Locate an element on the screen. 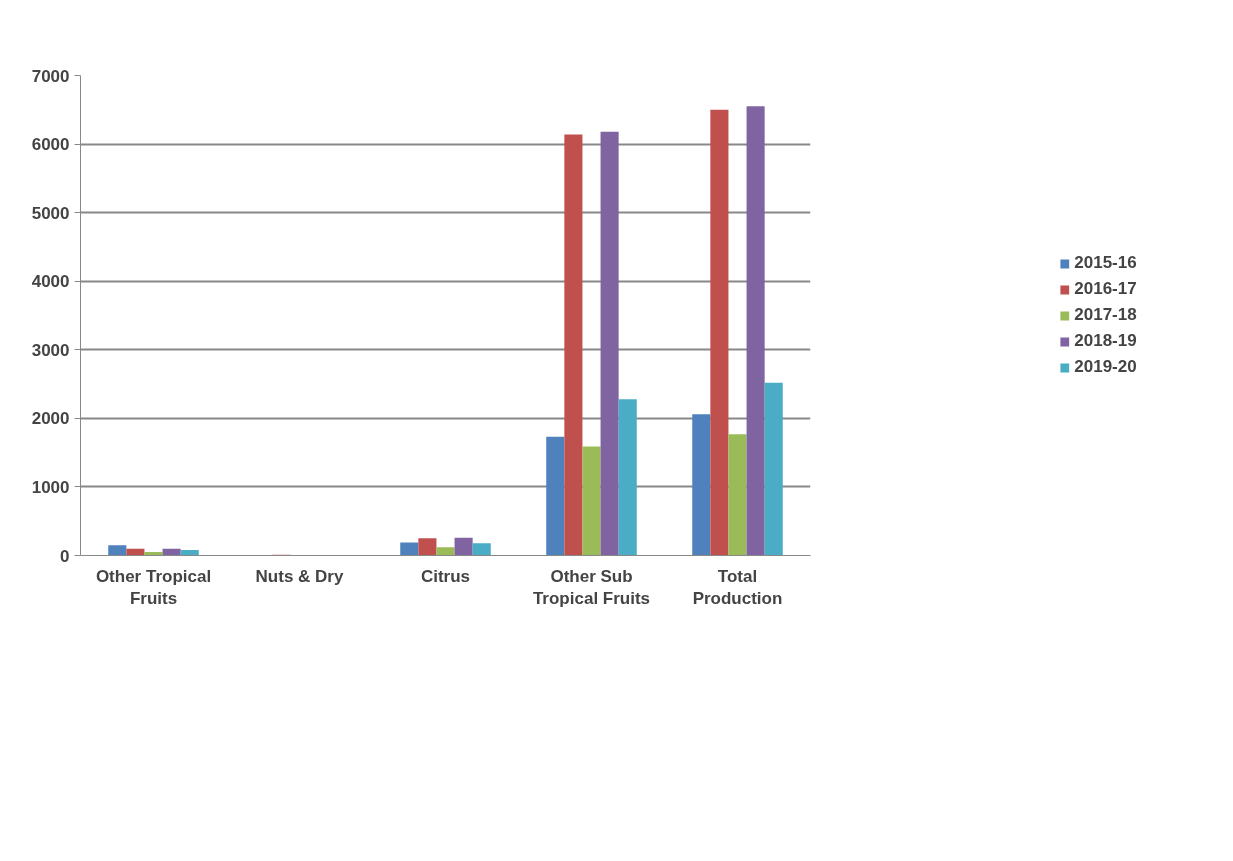 The image size is (1233, 861). x-tick-label: Other Sub Tropical Fruits is located at coordinates (591, 587).